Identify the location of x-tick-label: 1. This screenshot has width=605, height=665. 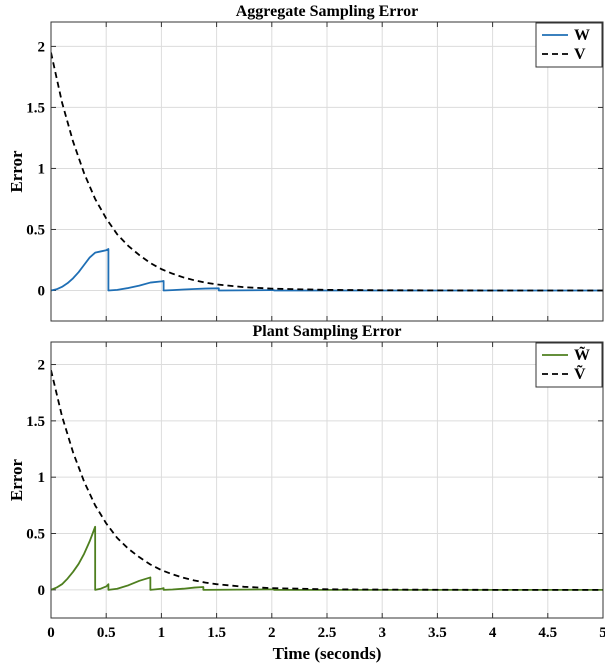
(162, 633).